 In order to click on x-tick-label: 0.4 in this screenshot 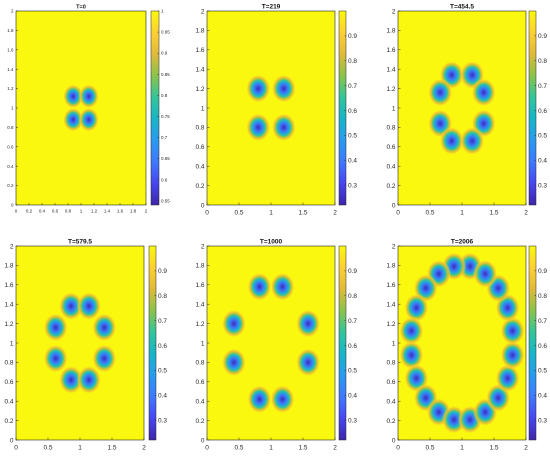, I will do `click(42, 211)`.